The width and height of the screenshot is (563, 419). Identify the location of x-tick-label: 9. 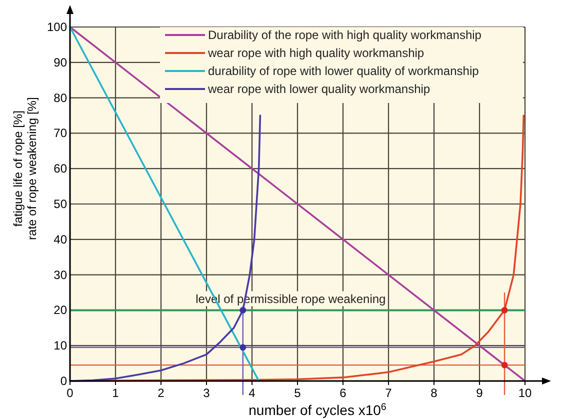
(480, 393).